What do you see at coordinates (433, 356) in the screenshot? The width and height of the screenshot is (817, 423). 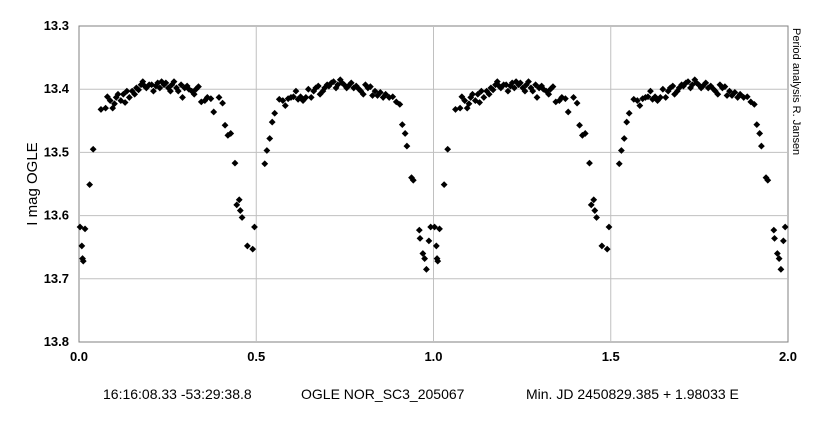 I see `x-tick-labels: 0.0 0.5 1.0 1.5 2.0` at bounding box center [433, 356].